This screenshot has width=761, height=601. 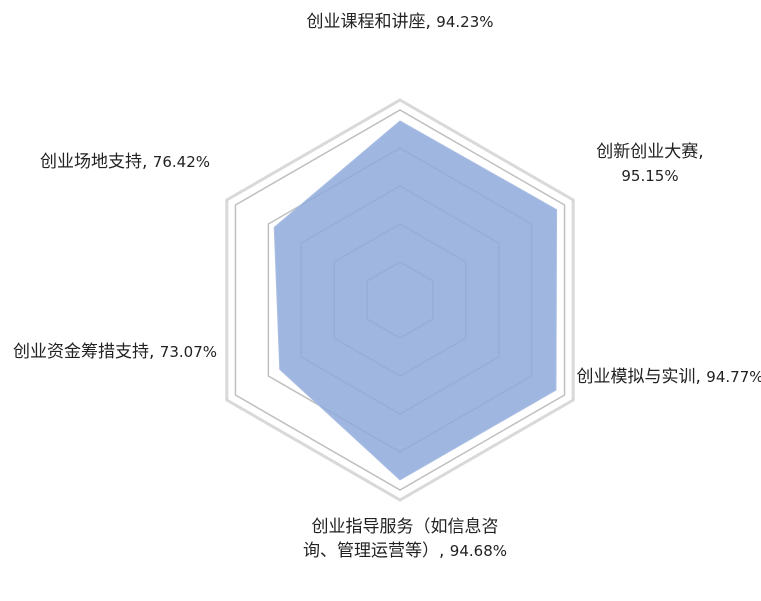 What do you see at coordinates (368, 22) in the screenshot?
I see `category-label: 创业课程和讲座,` at bounding box center [368, 22].